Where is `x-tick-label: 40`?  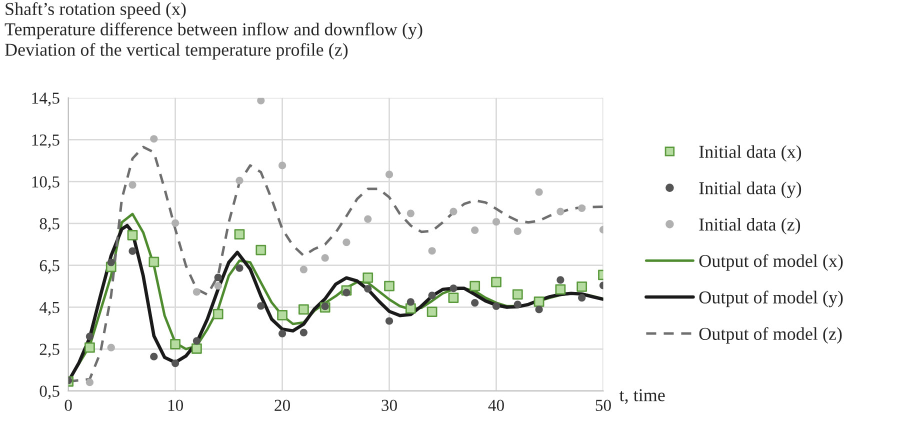
x-tick-label: 40 is located at coordinates (496, 405).